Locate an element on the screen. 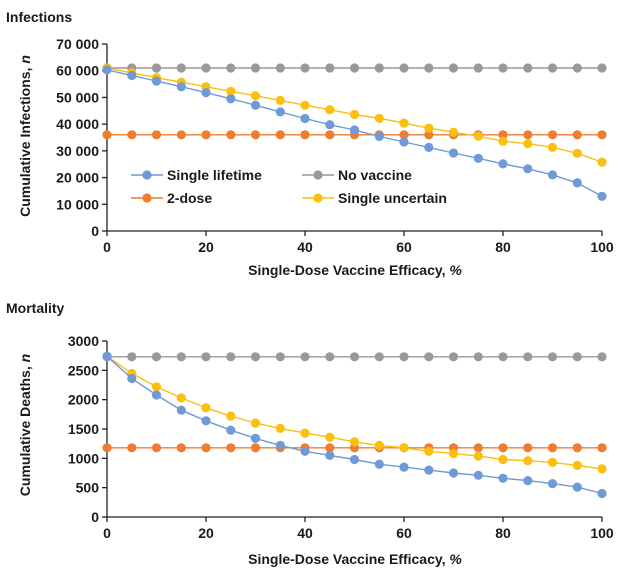 Image resolution: width=628 pixels, height=570 pixels. legend-item-single-uncertain: Single uncertain is located at coordinates (374, 198).